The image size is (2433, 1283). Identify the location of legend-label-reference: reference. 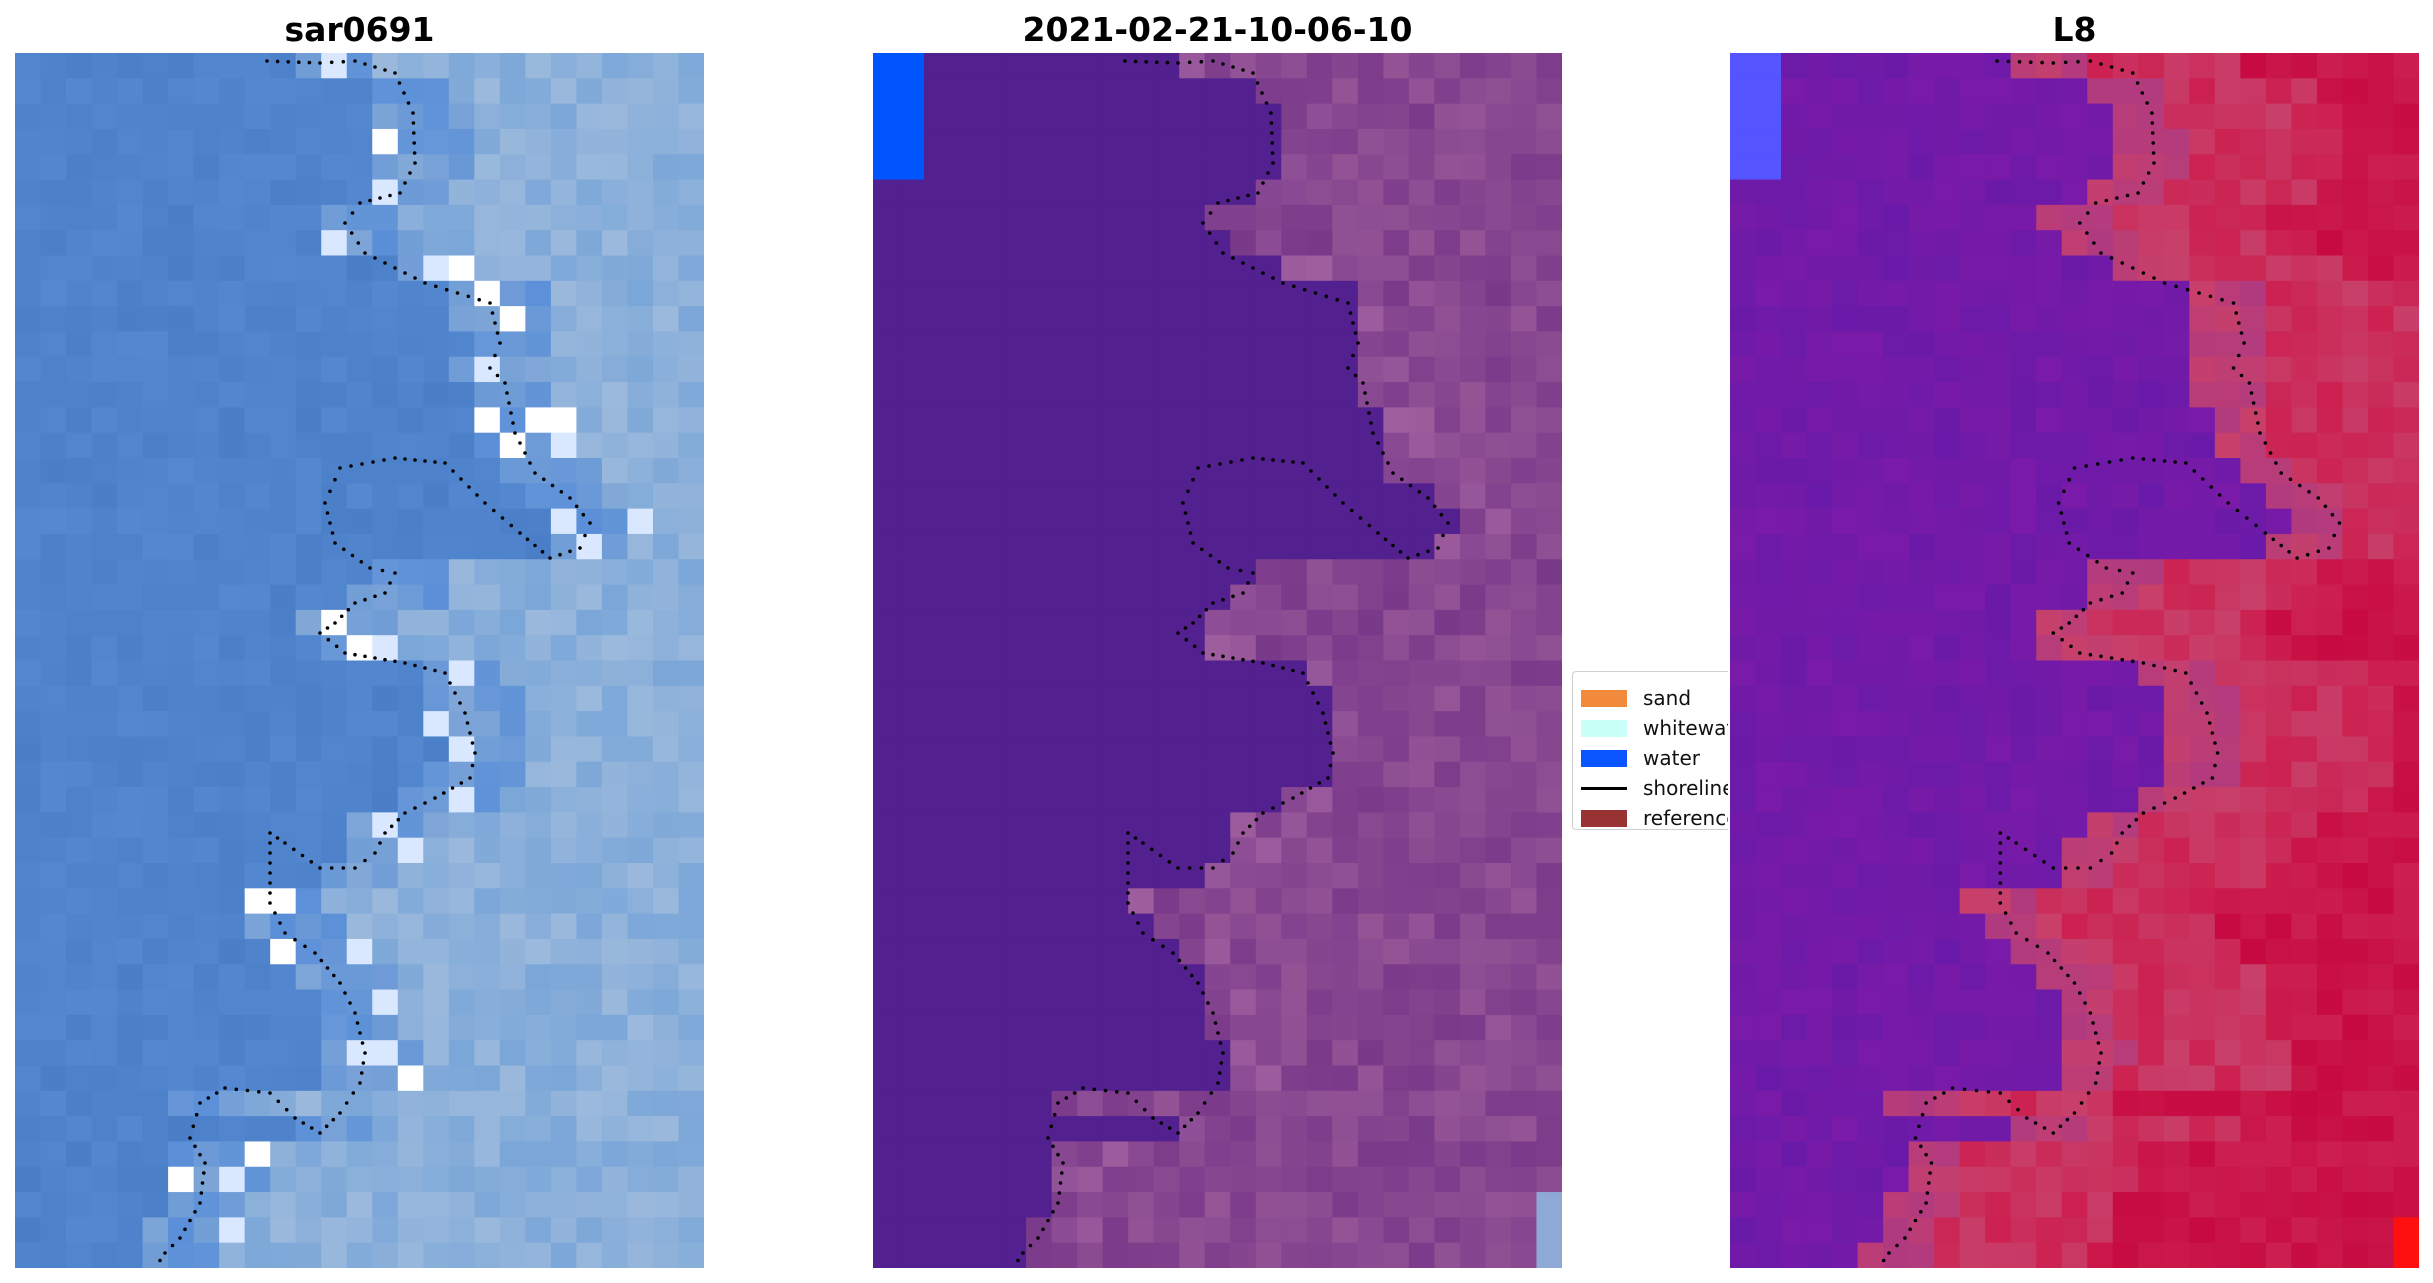
(1685, 818).